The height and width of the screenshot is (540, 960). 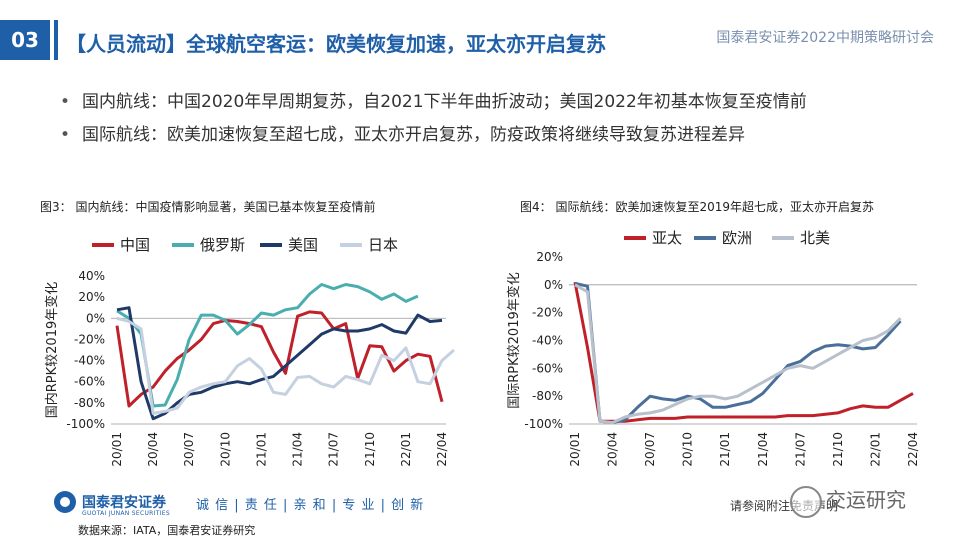 I want to click on fig3-x-tick-label: 22/04, so click(x=442, y=449).